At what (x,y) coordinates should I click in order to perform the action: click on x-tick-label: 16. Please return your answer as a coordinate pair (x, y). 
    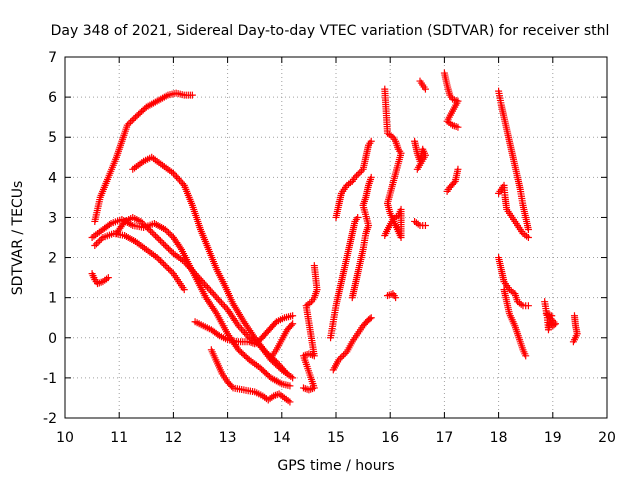
    Looking at the image, I should click on (390, 438).